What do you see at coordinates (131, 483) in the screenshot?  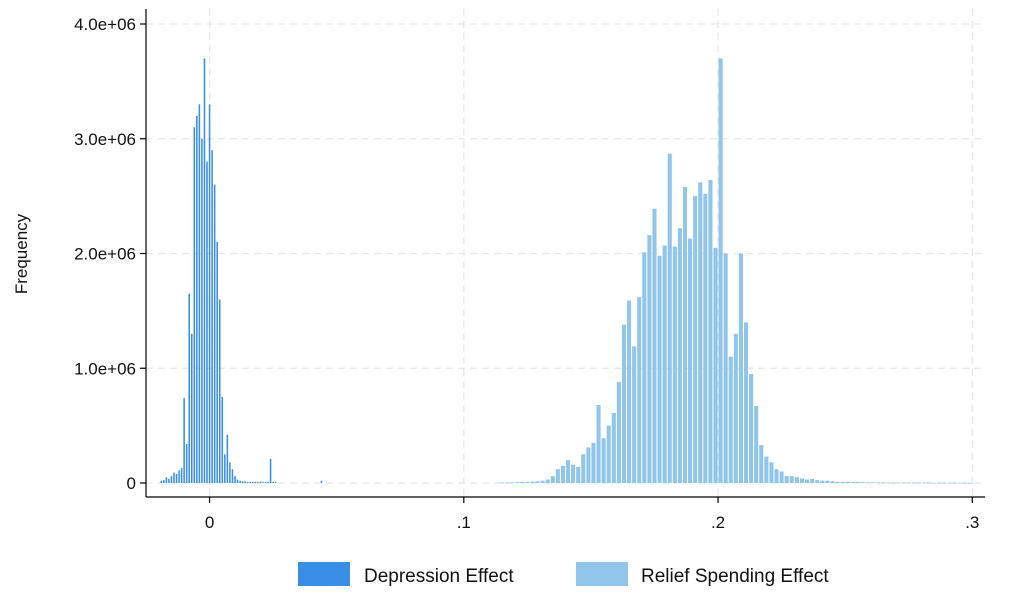 I see `y-tick-label: 0` at bounding box center [131, 483].